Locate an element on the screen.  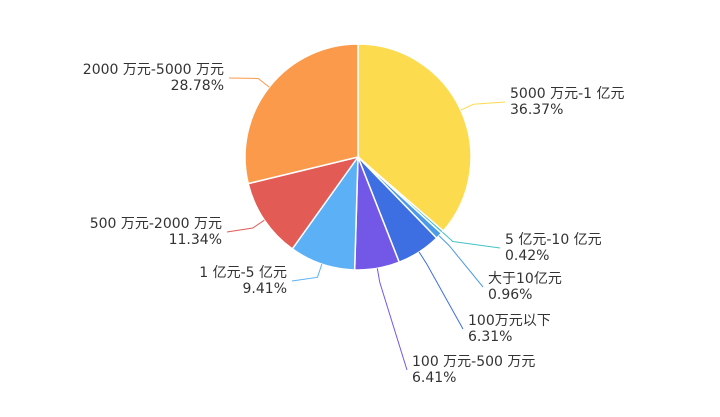
value-label: 6.31% is located at coordinates (490, 337).